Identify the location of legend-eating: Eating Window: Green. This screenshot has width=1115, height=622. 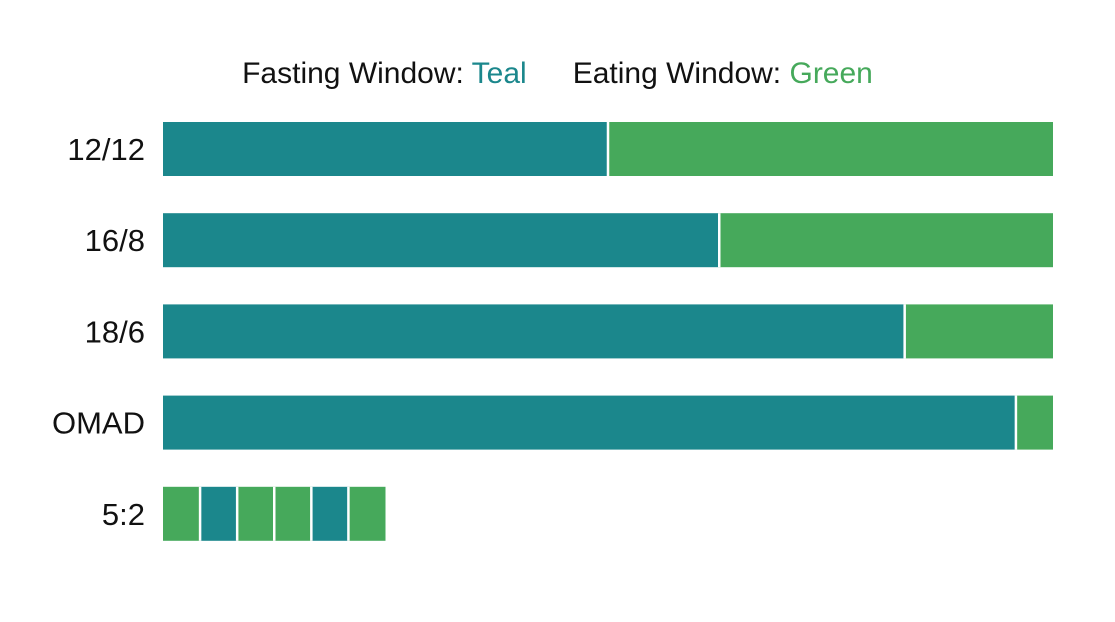
(723, 74).